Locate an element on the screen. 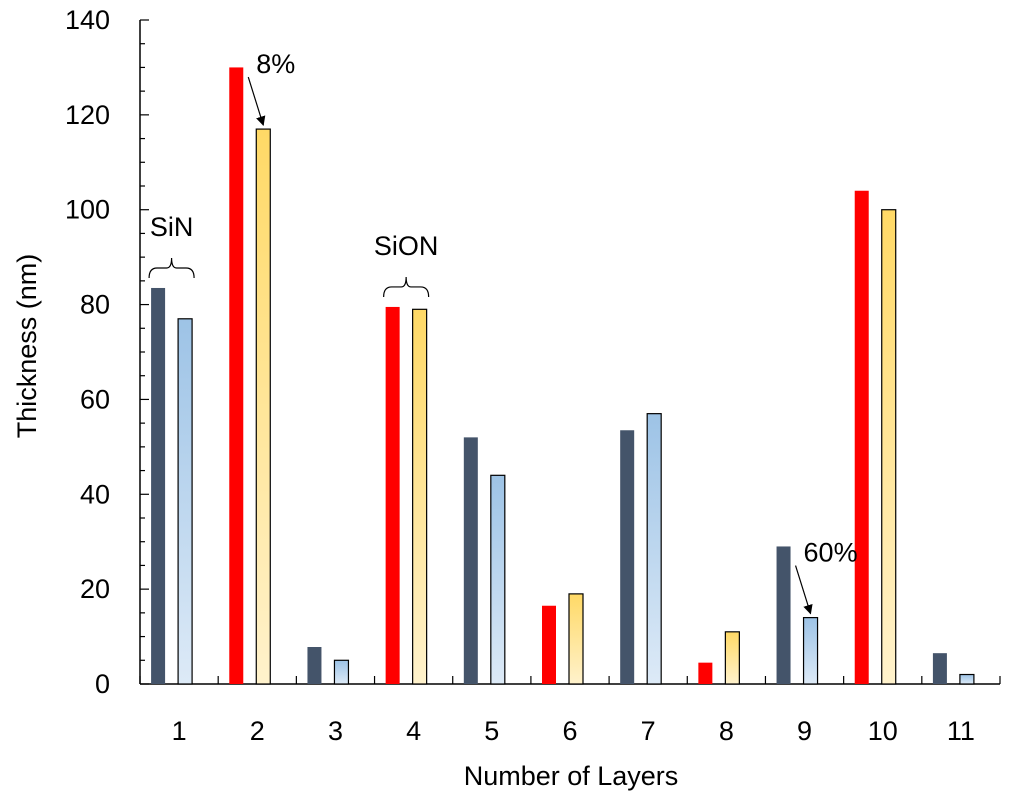  y-tick-label: 140 is located at coordinates (87, 20).